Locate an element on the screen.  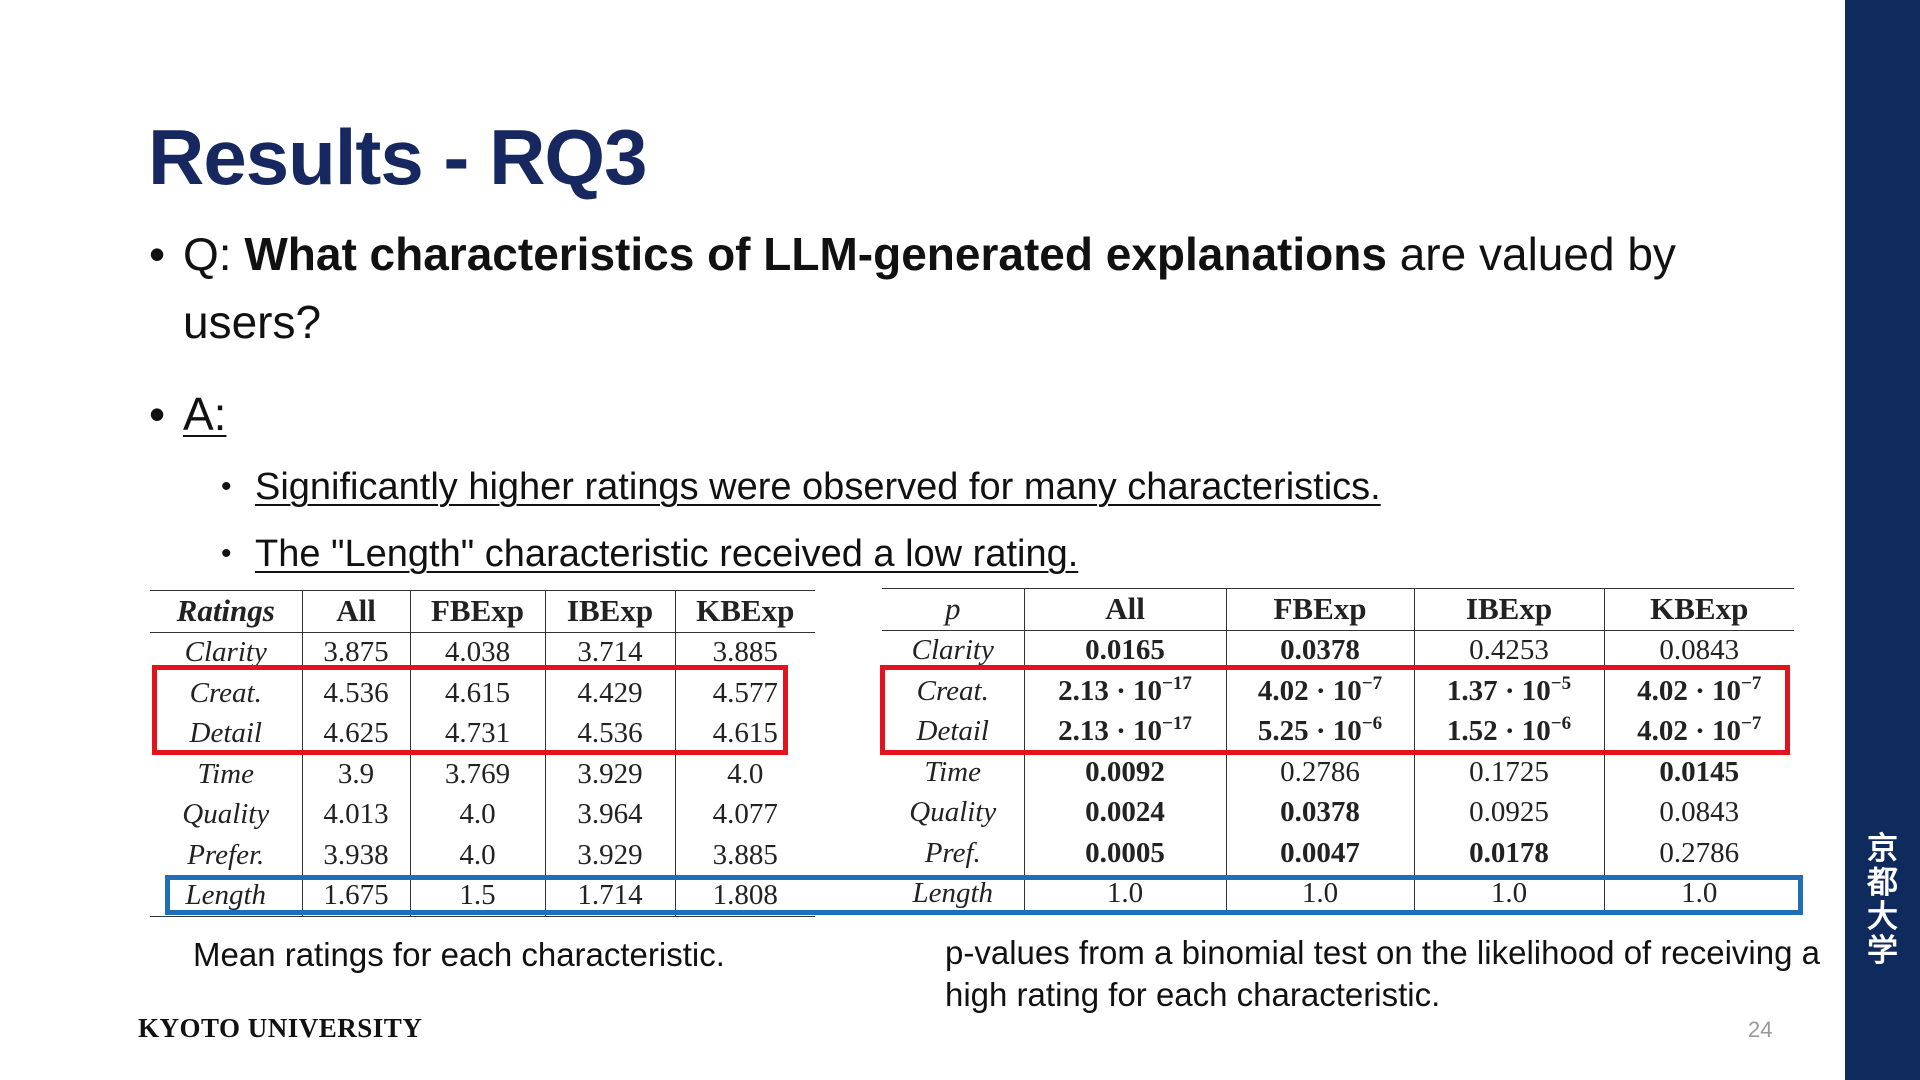
table-header-row: p All FBExp IBExp KBExp is located at coordinates (1338, 609).